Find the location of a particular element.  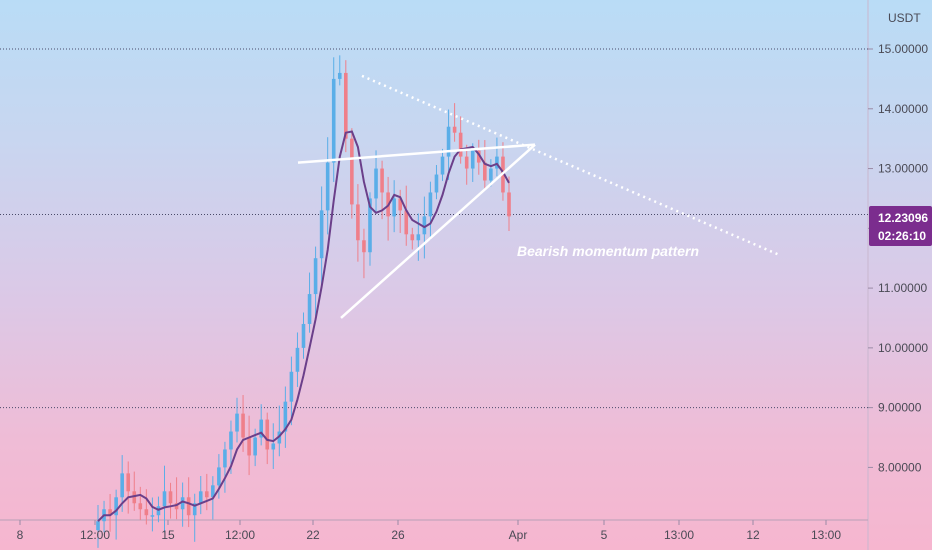

current-price-value: 12.23096 is located at coordinates (903, 218).